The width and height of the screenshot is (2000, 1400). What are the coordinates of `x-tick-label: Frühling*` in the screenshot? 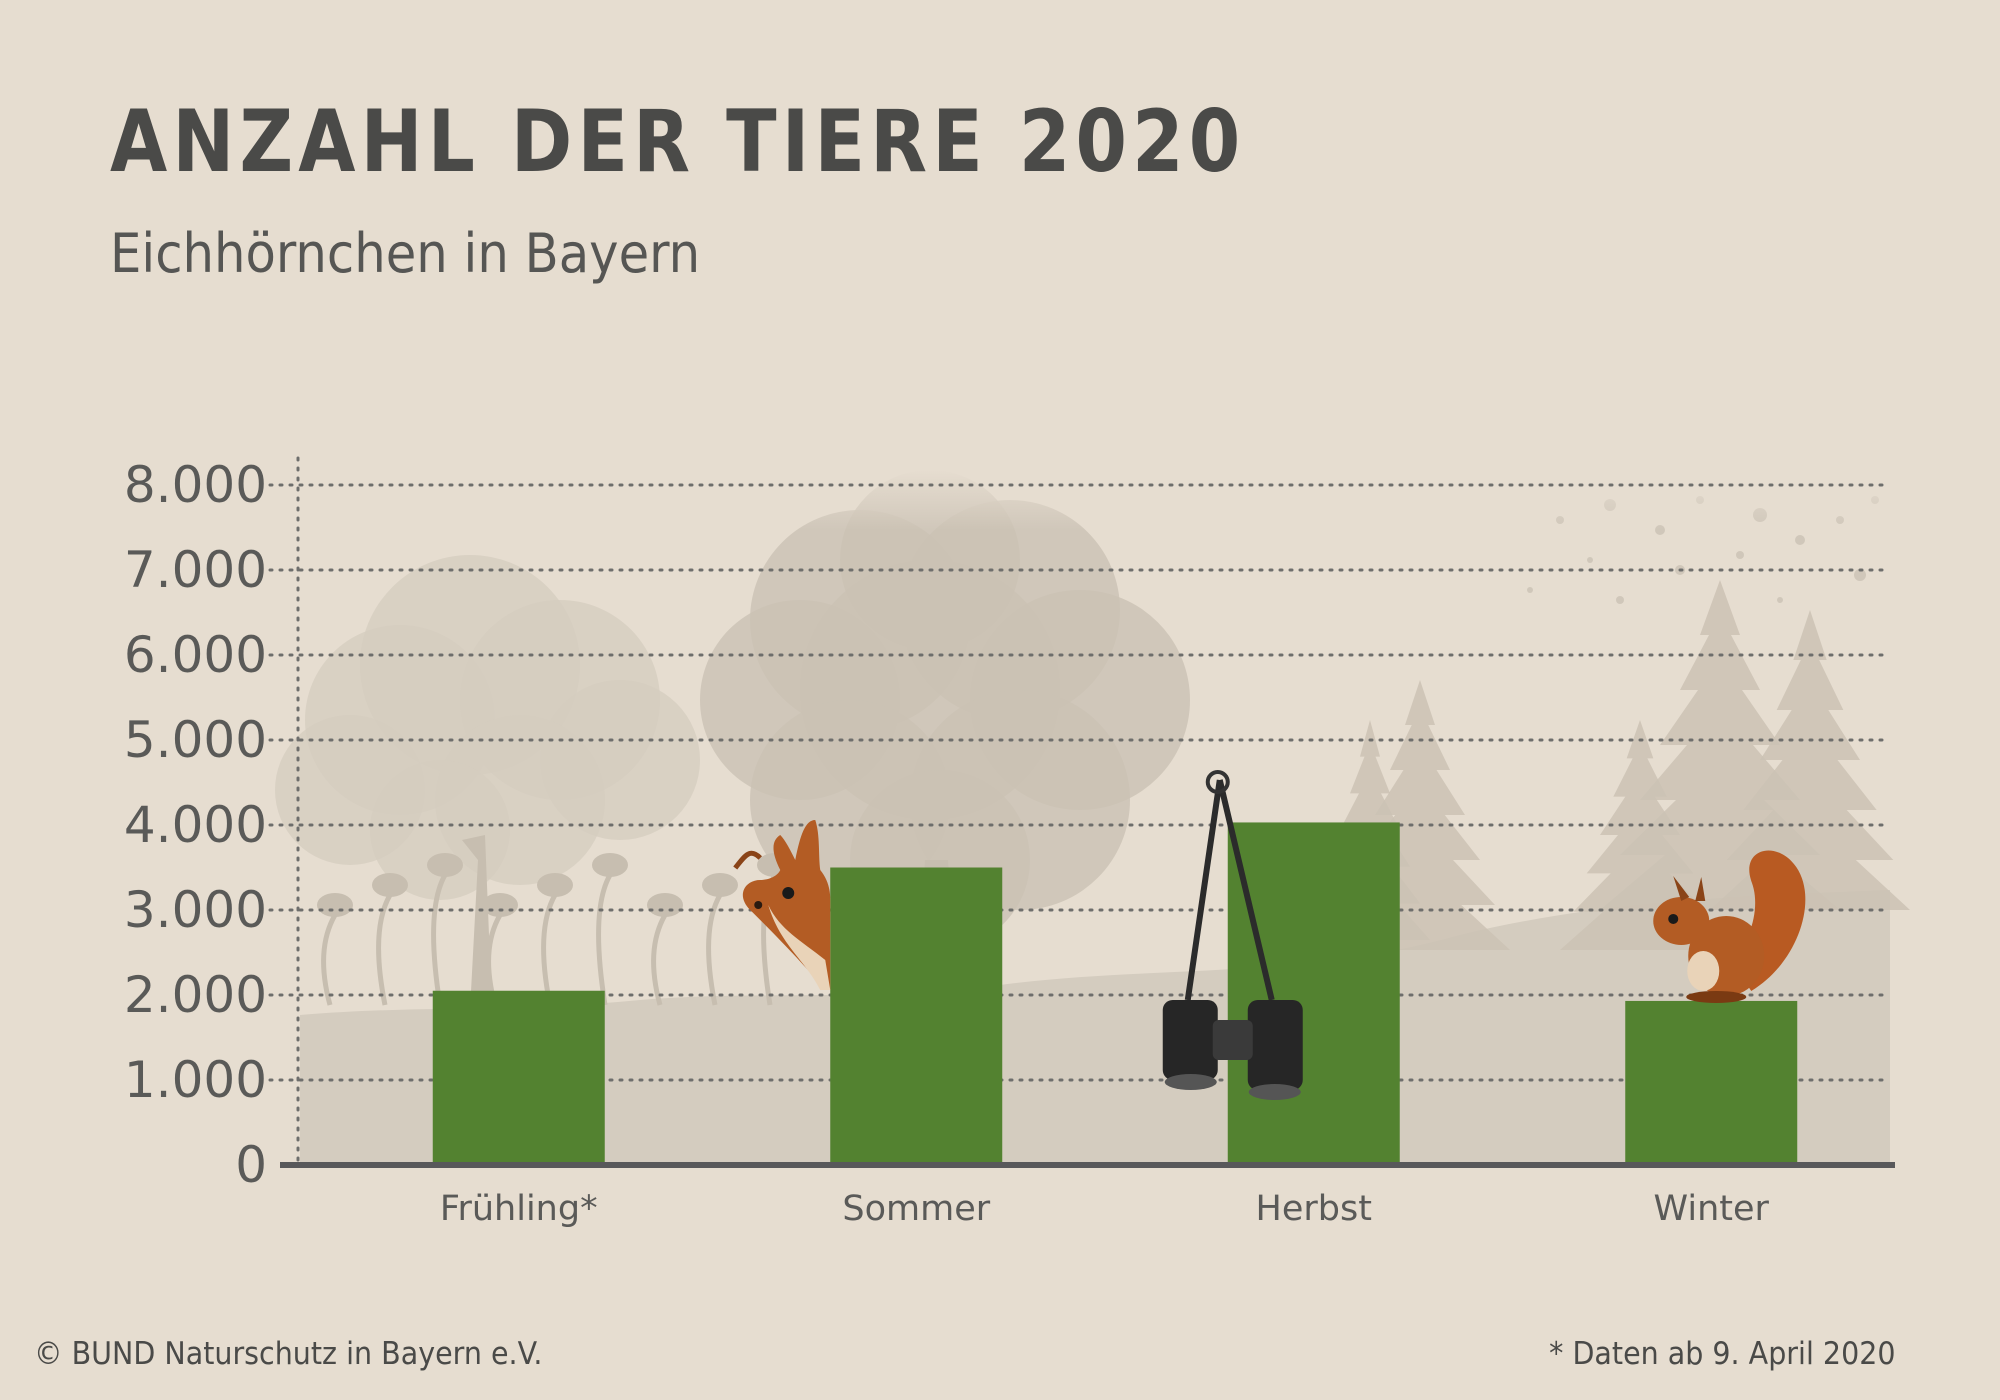 It's located at (519, 1209).